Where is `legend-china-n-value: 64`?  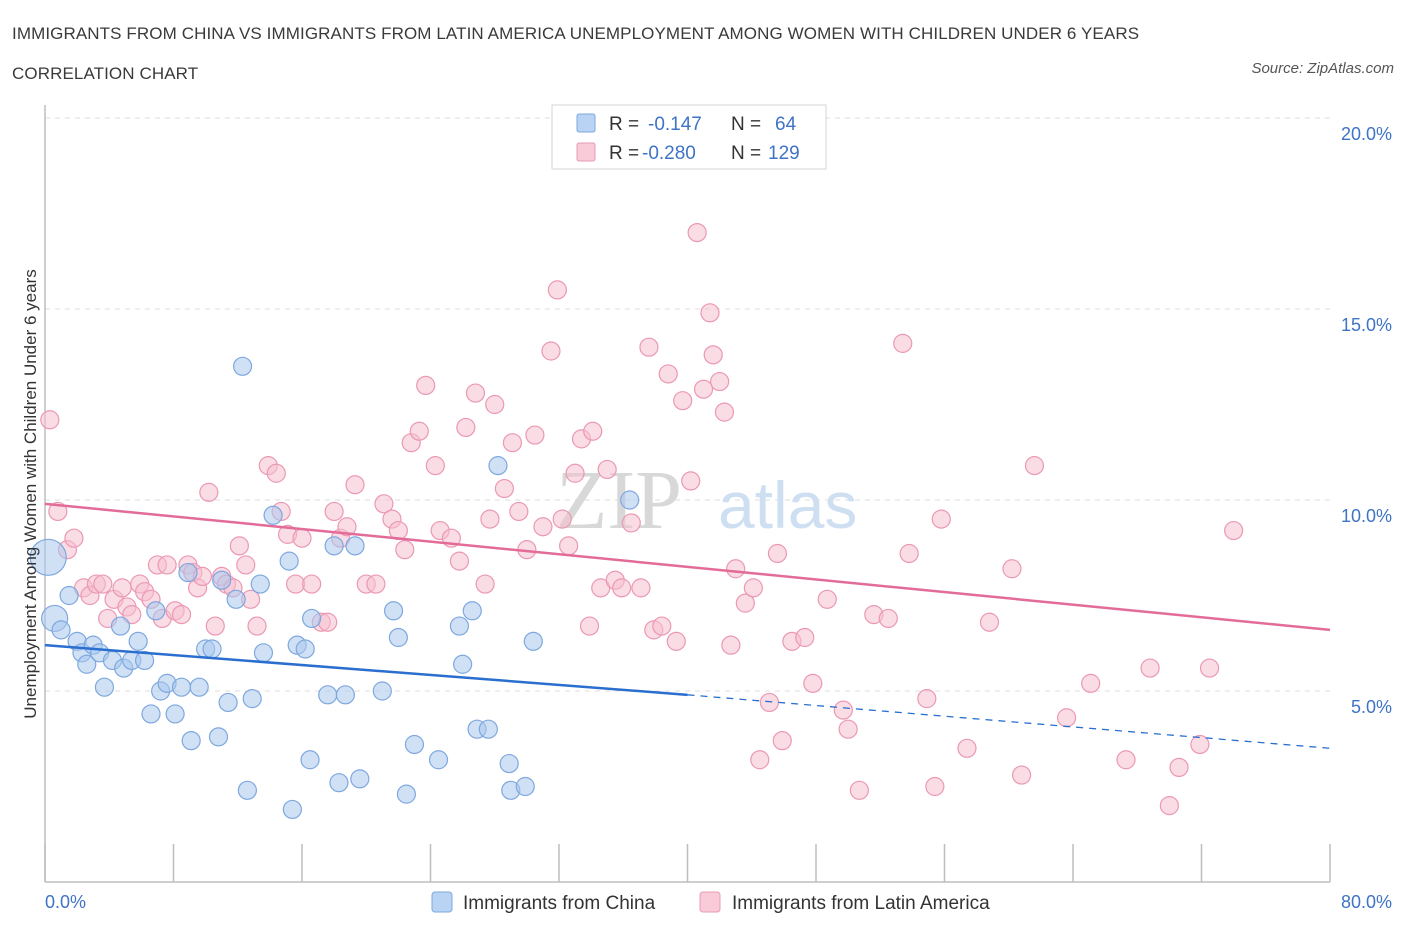
legend-china-n-value: 64 is located at coordinates (786, 124).